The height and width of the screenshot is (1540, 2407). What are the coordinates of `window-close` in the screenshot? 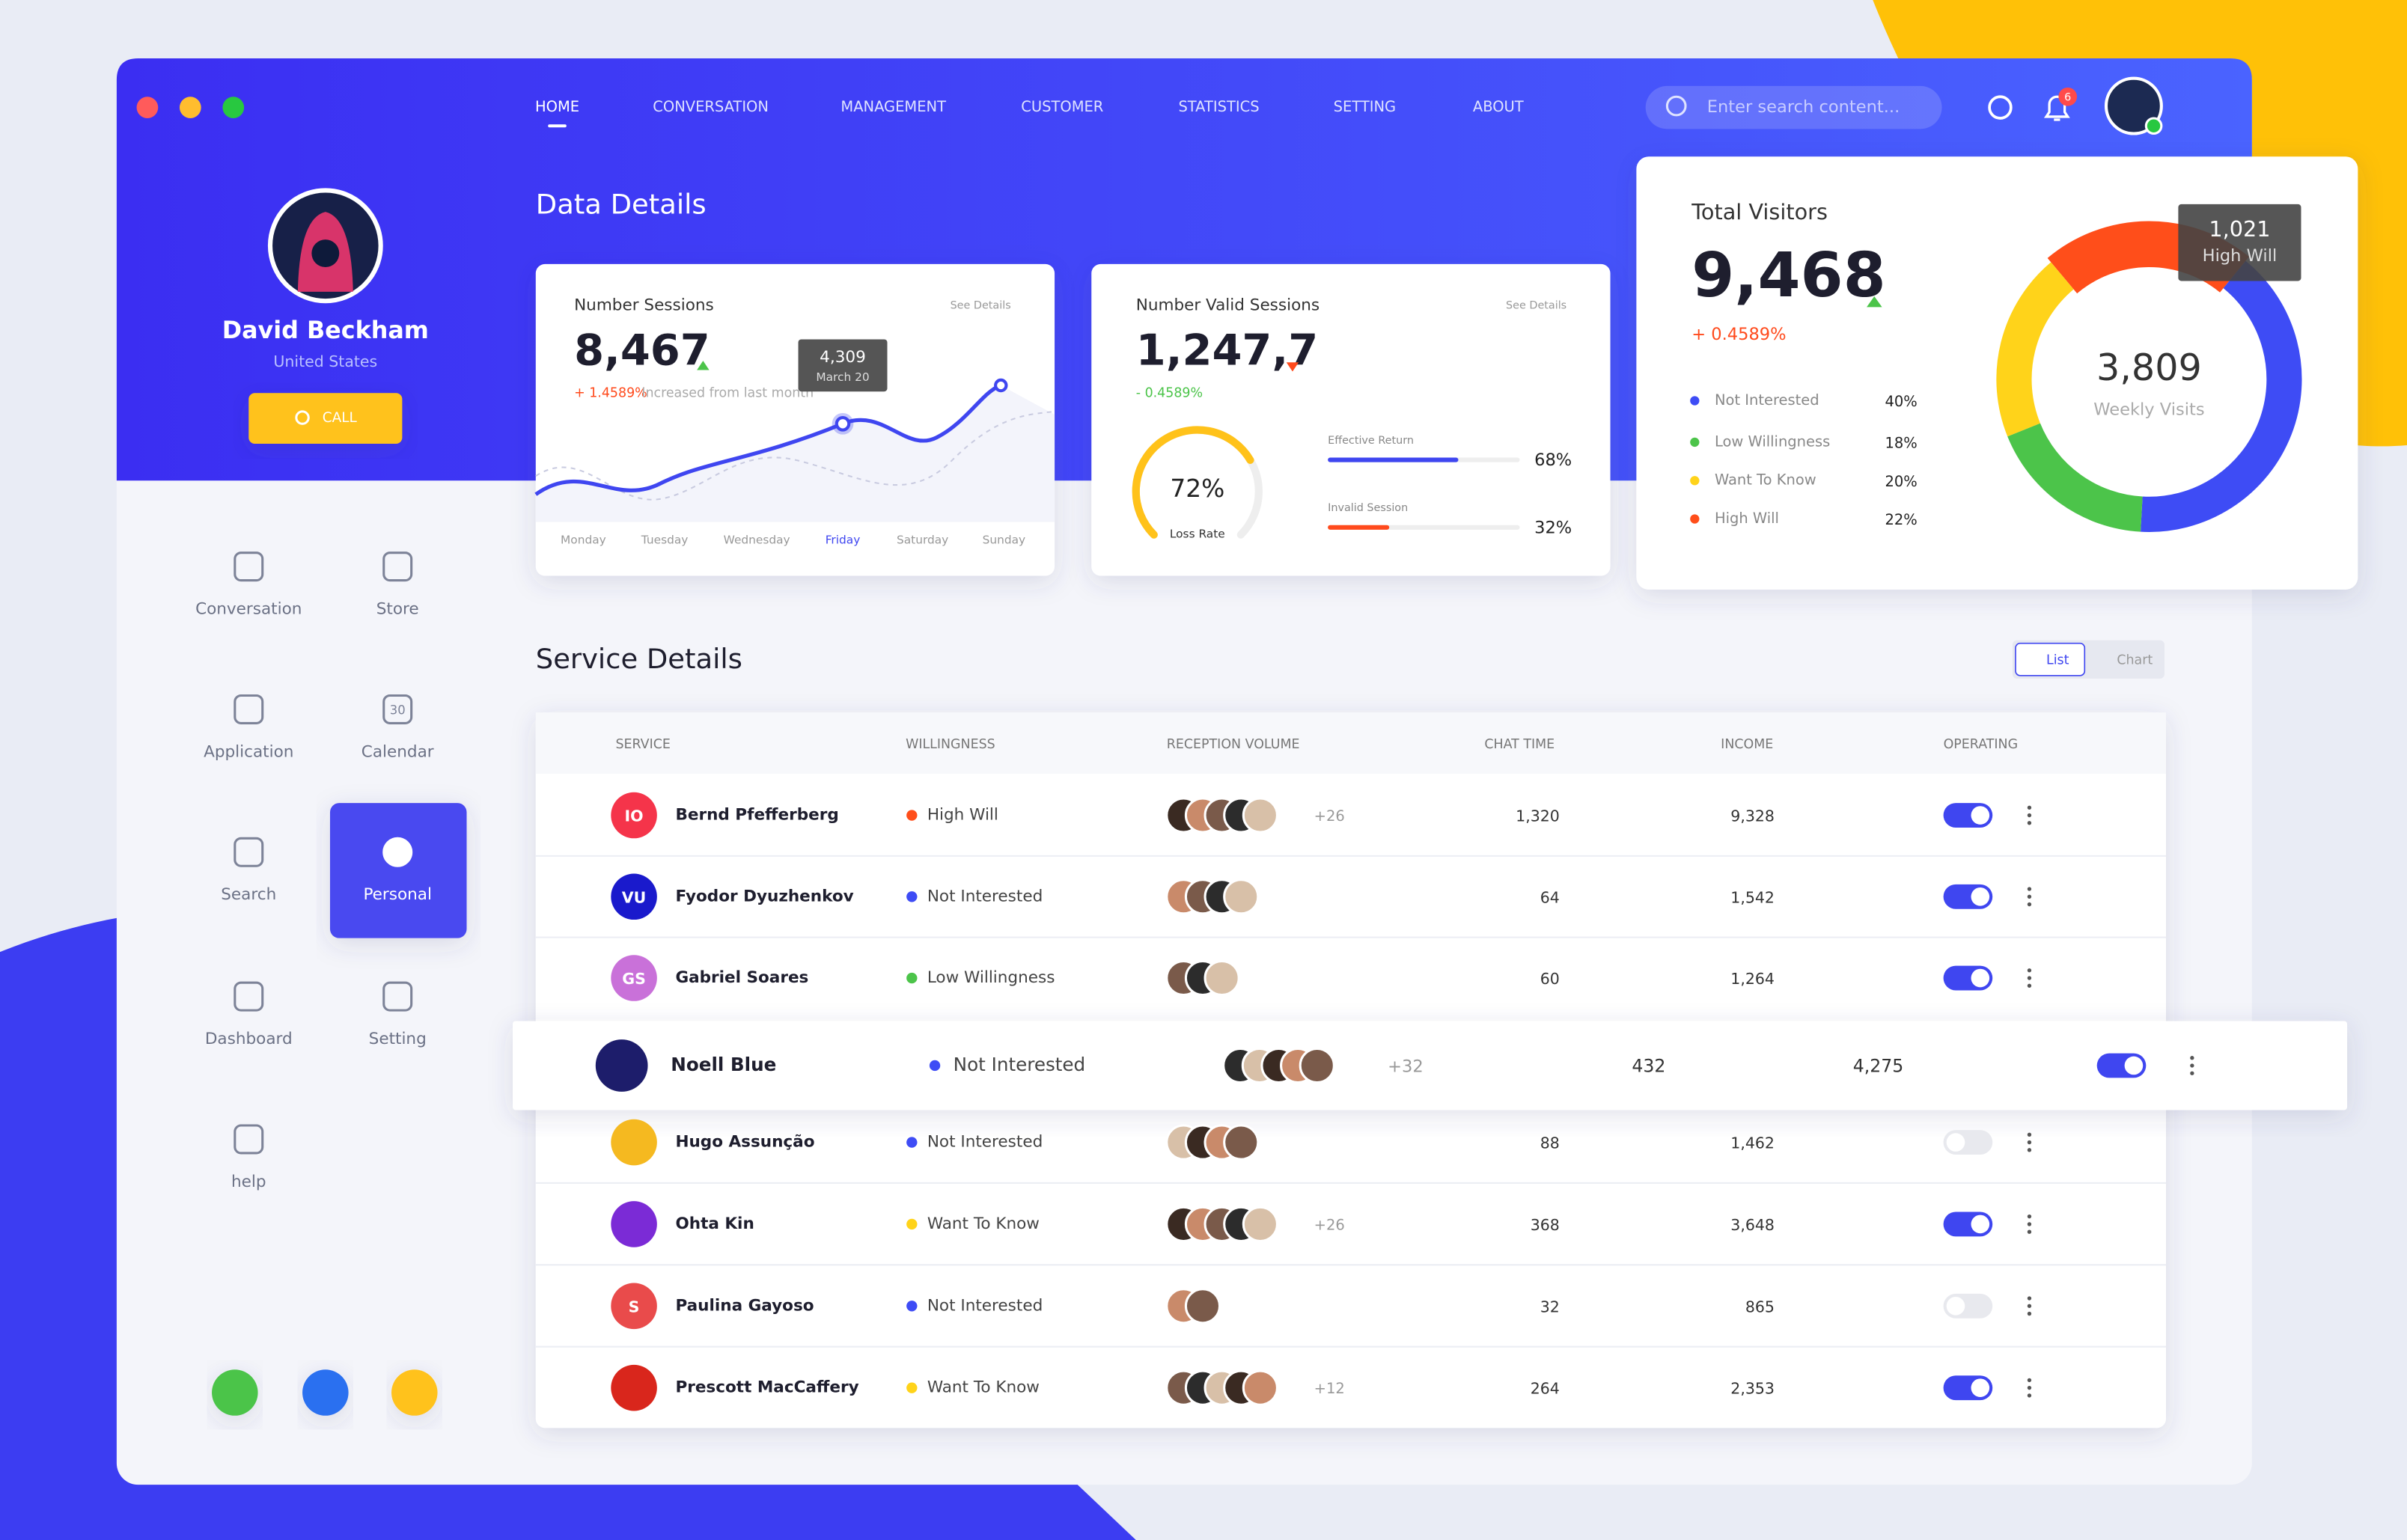 It's located at (147, 107).